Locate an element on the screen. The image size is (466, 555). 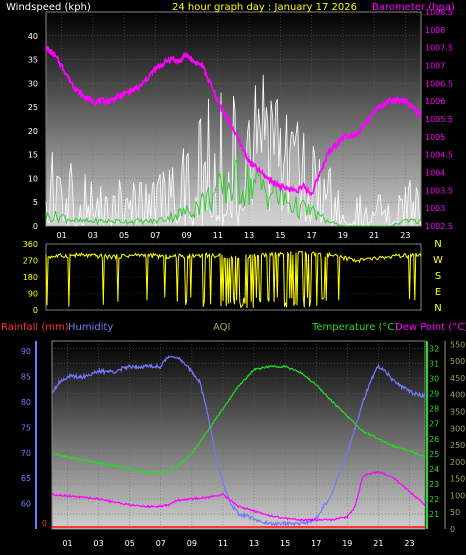
climate-x-tick: 11 is located at coordinates (223, 543).